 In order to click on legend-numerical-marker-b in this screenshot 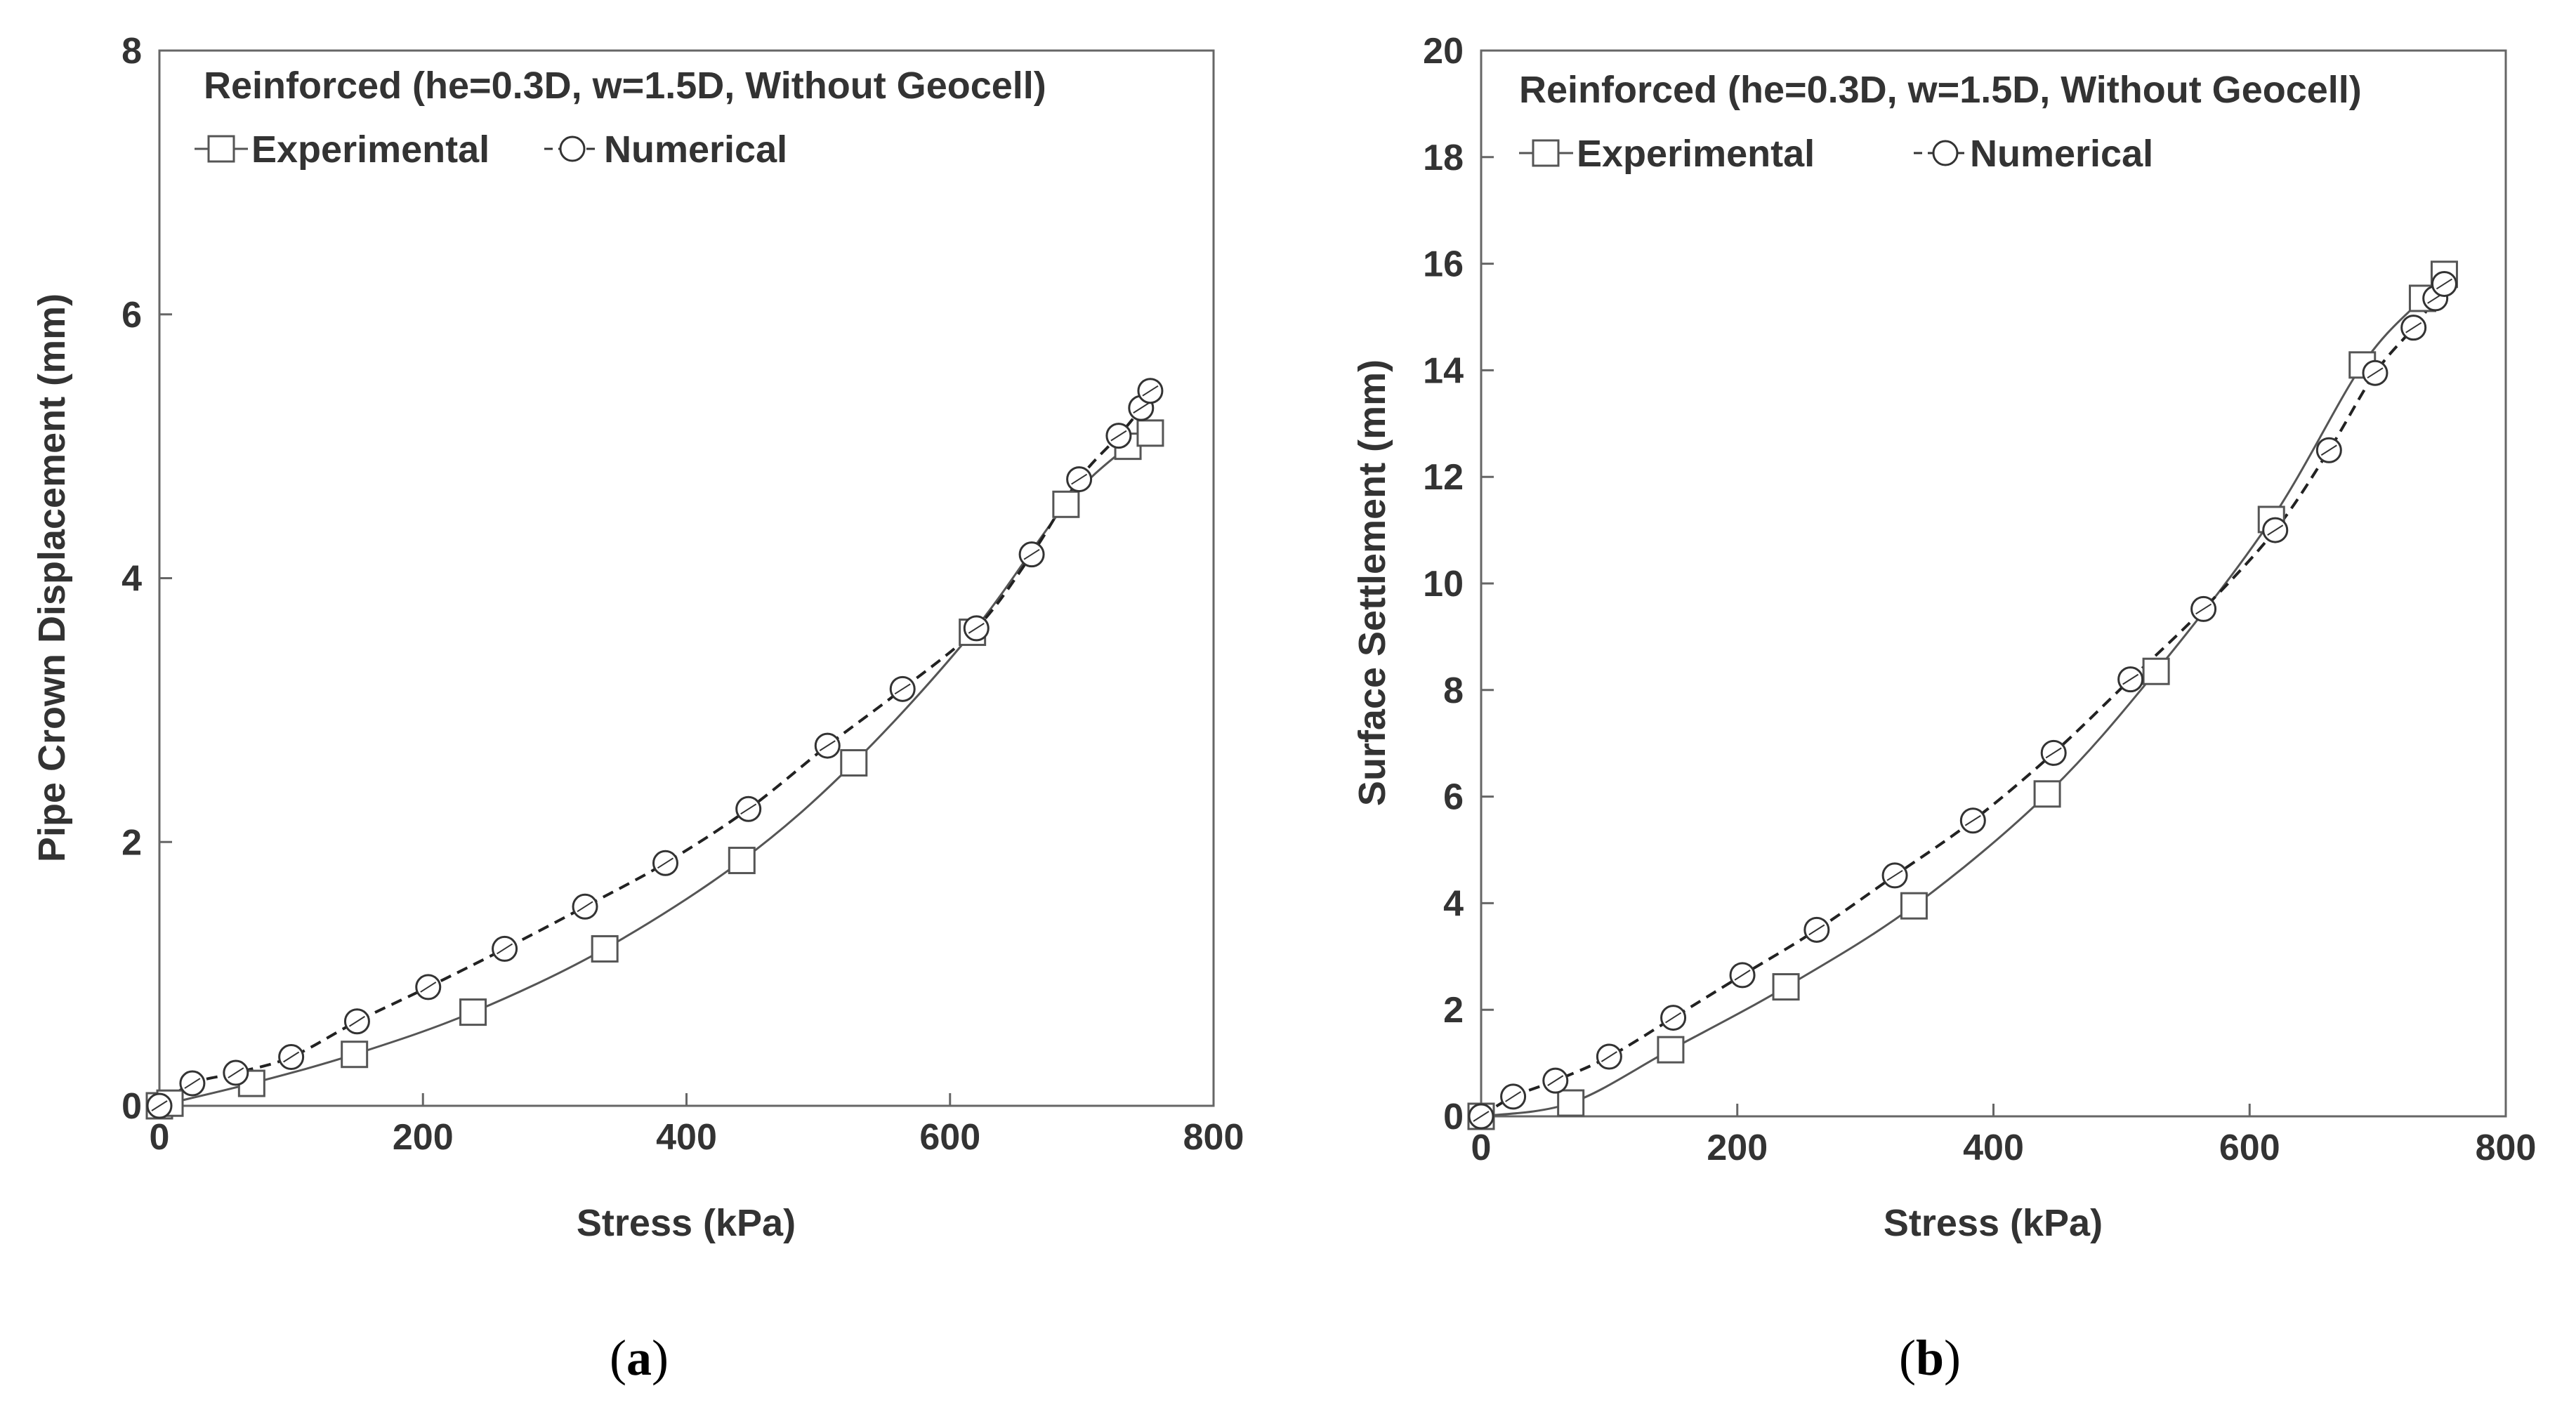, I will do `click(1945, 153)`.